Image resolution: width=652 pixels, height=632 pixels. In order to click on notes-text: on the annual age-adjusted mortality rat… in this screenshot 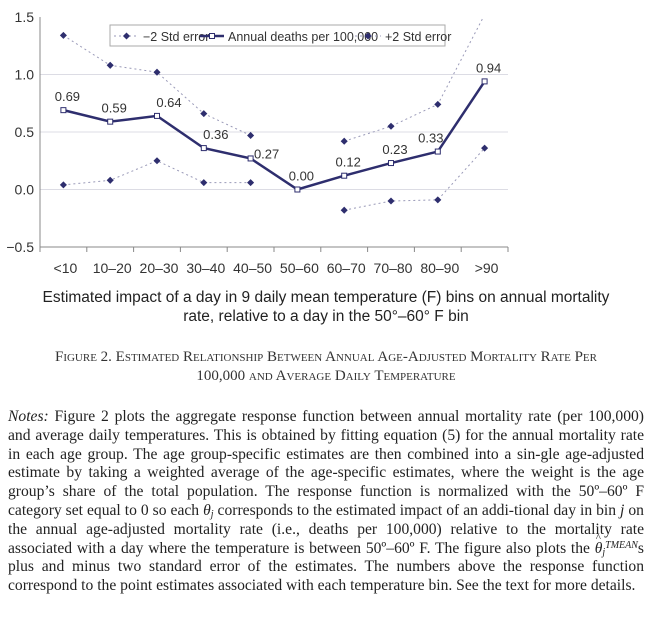, I will do `click(326, 529)`.